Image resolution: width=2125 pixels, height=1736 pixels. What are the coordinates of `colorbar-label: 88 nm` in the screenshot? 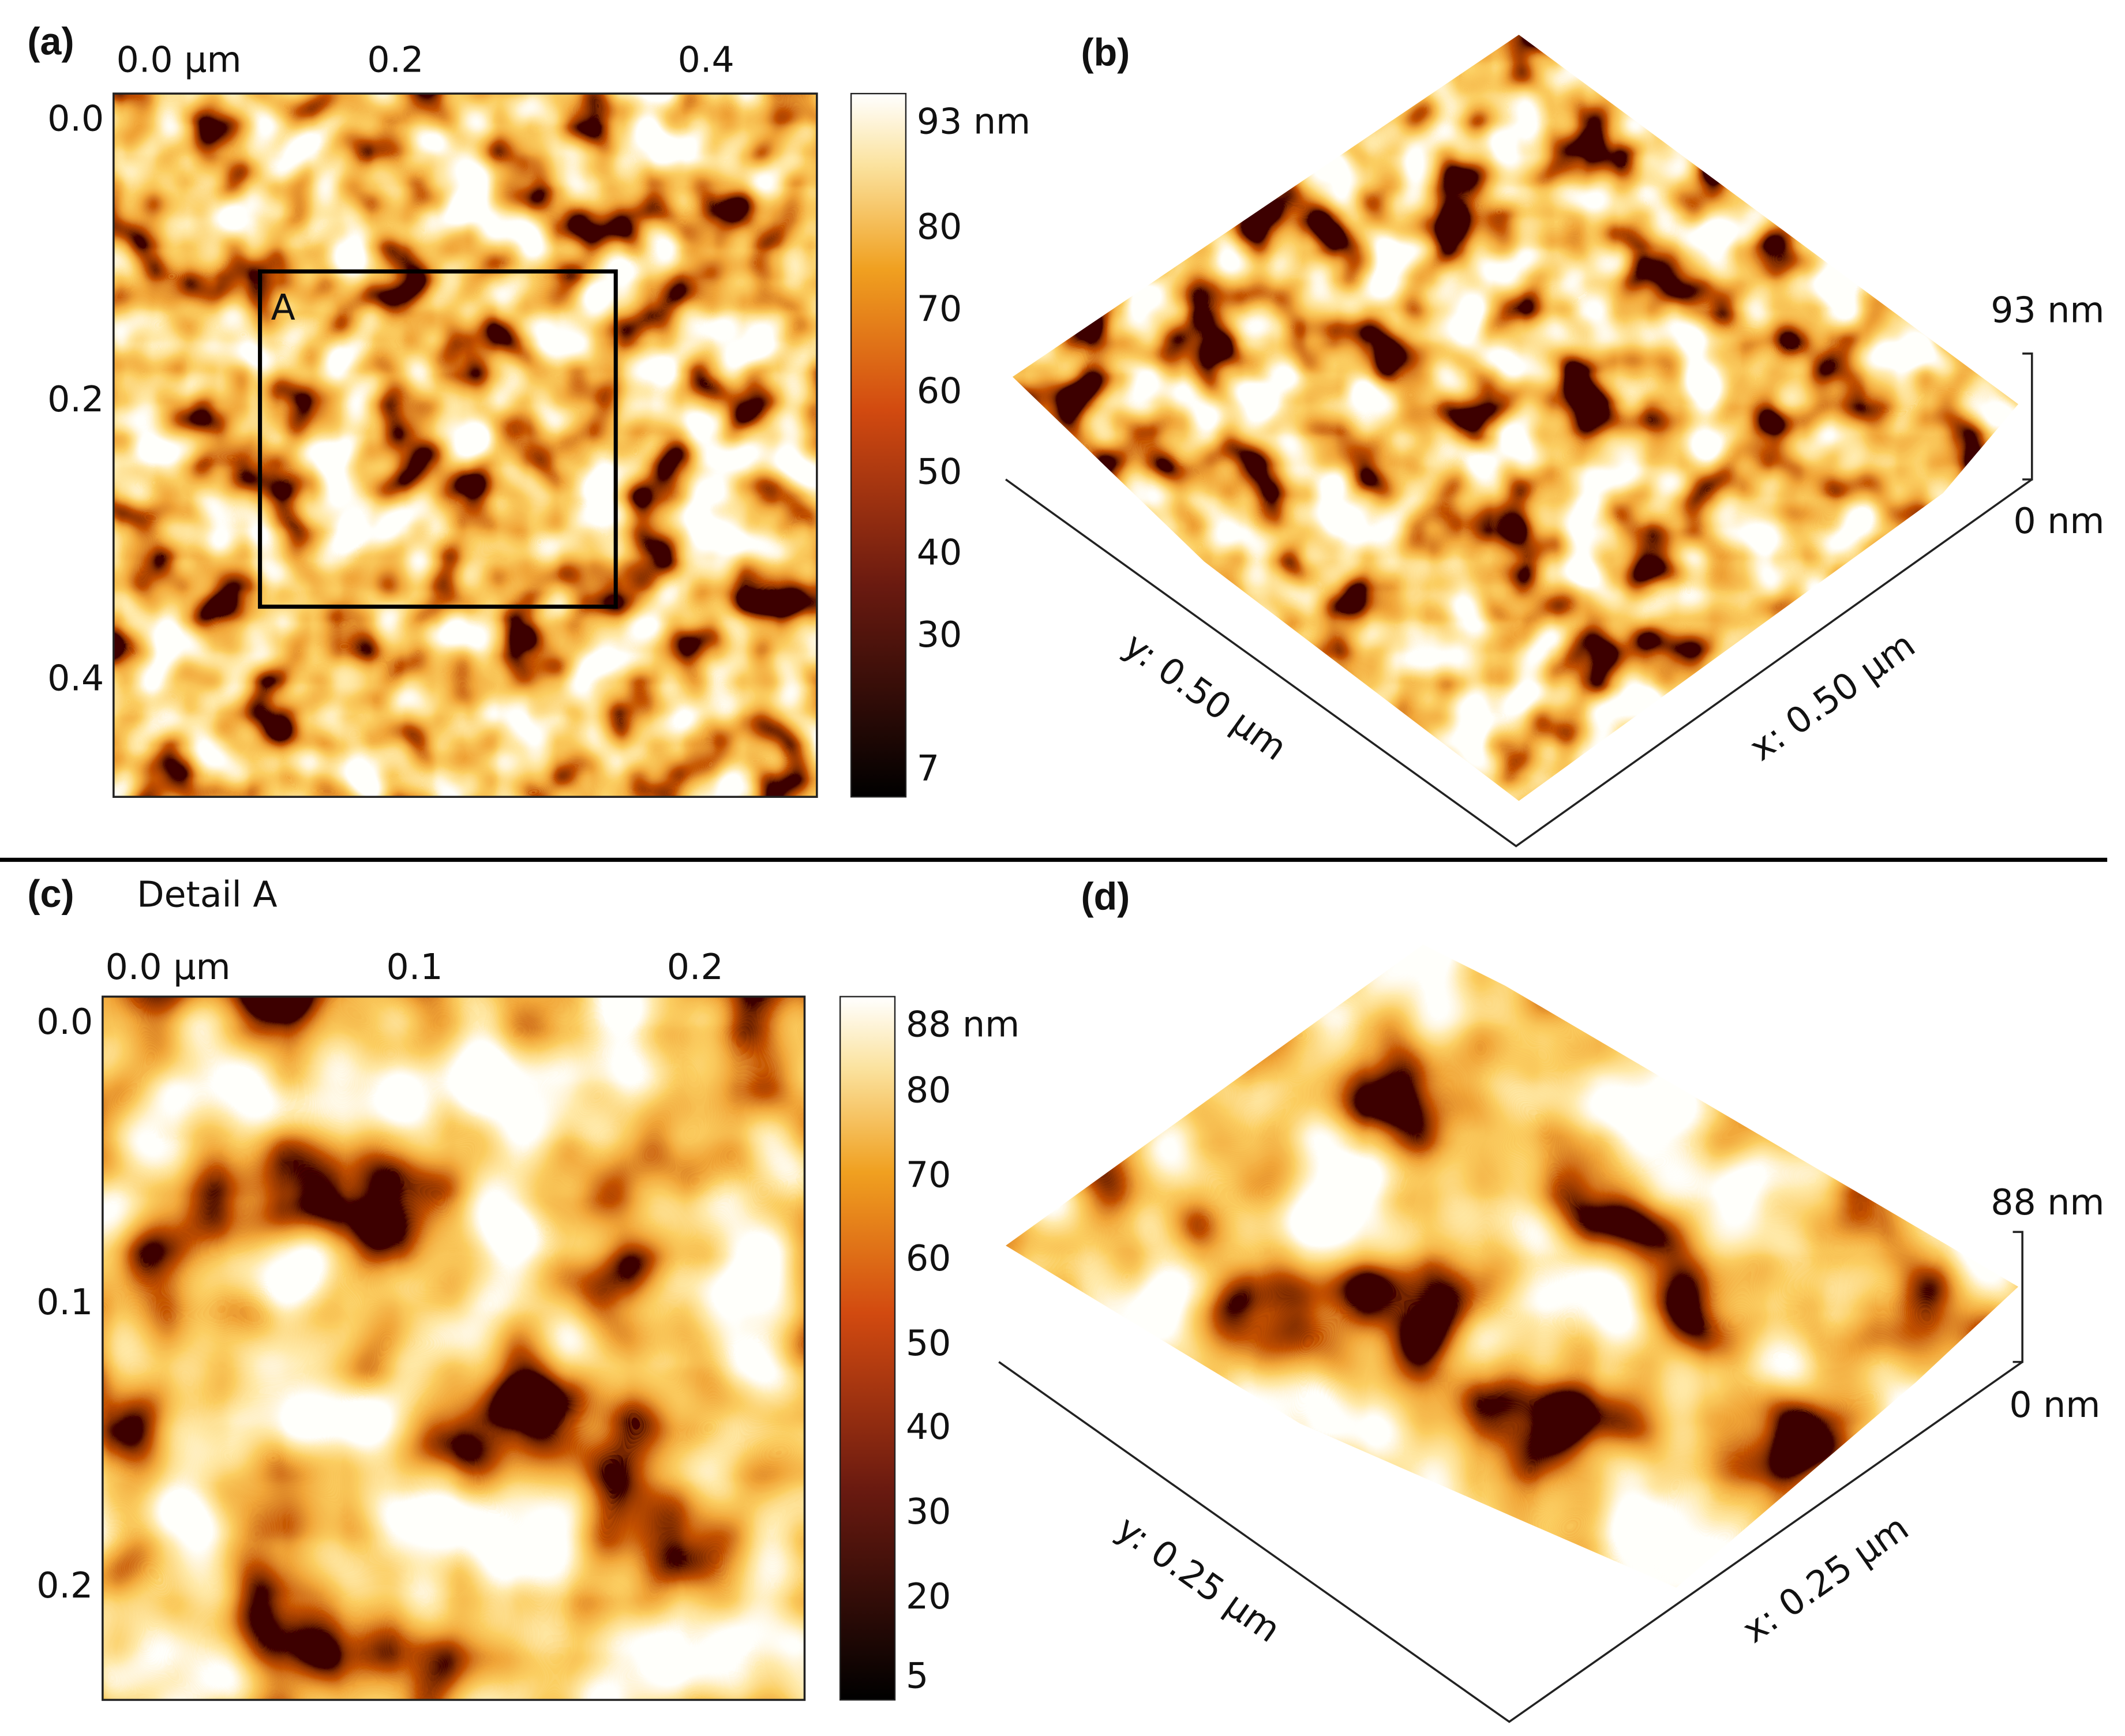 It's located at (963, 1024).